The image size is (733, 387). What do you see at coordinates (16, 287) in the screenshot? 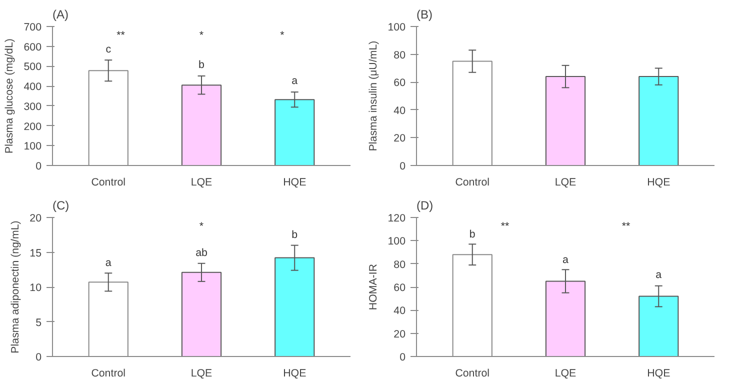
I see `y-axis-title: Plasma adiponectin (ng/mL)` at bounding box center [16, 287].